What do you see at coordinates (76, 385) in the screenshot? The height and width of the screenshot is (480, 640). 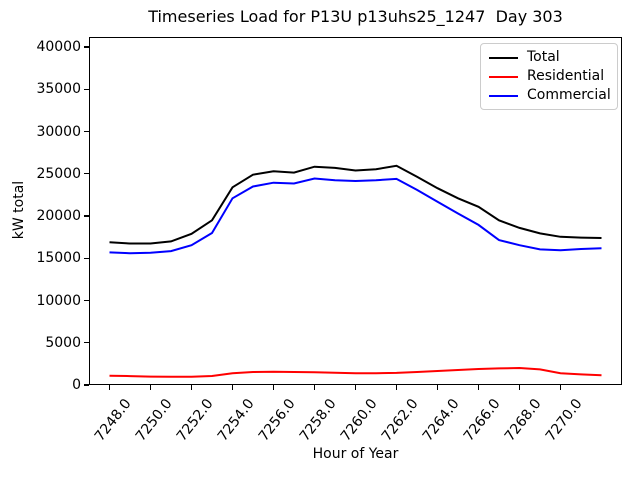 I see `y-tick-label: 0` at bounding box center [76, 385].